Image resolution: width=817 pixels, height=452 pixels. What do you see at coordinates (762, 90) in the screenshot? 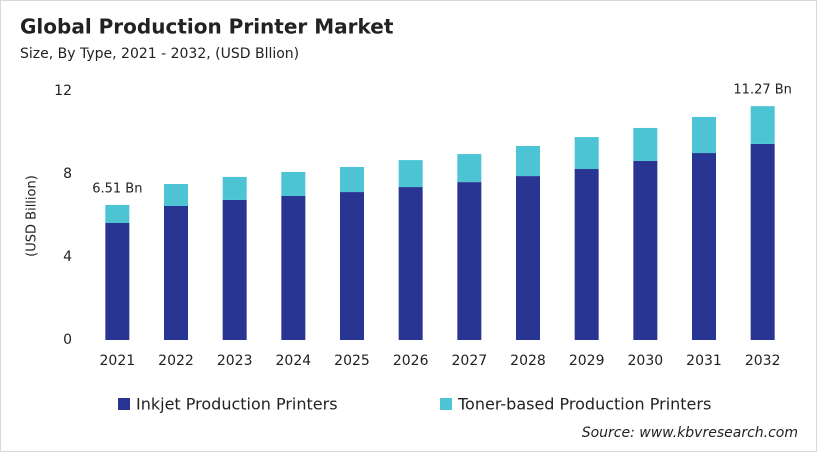
I see `data-label: 11.27 Bn` at bounding box center [762, 90].